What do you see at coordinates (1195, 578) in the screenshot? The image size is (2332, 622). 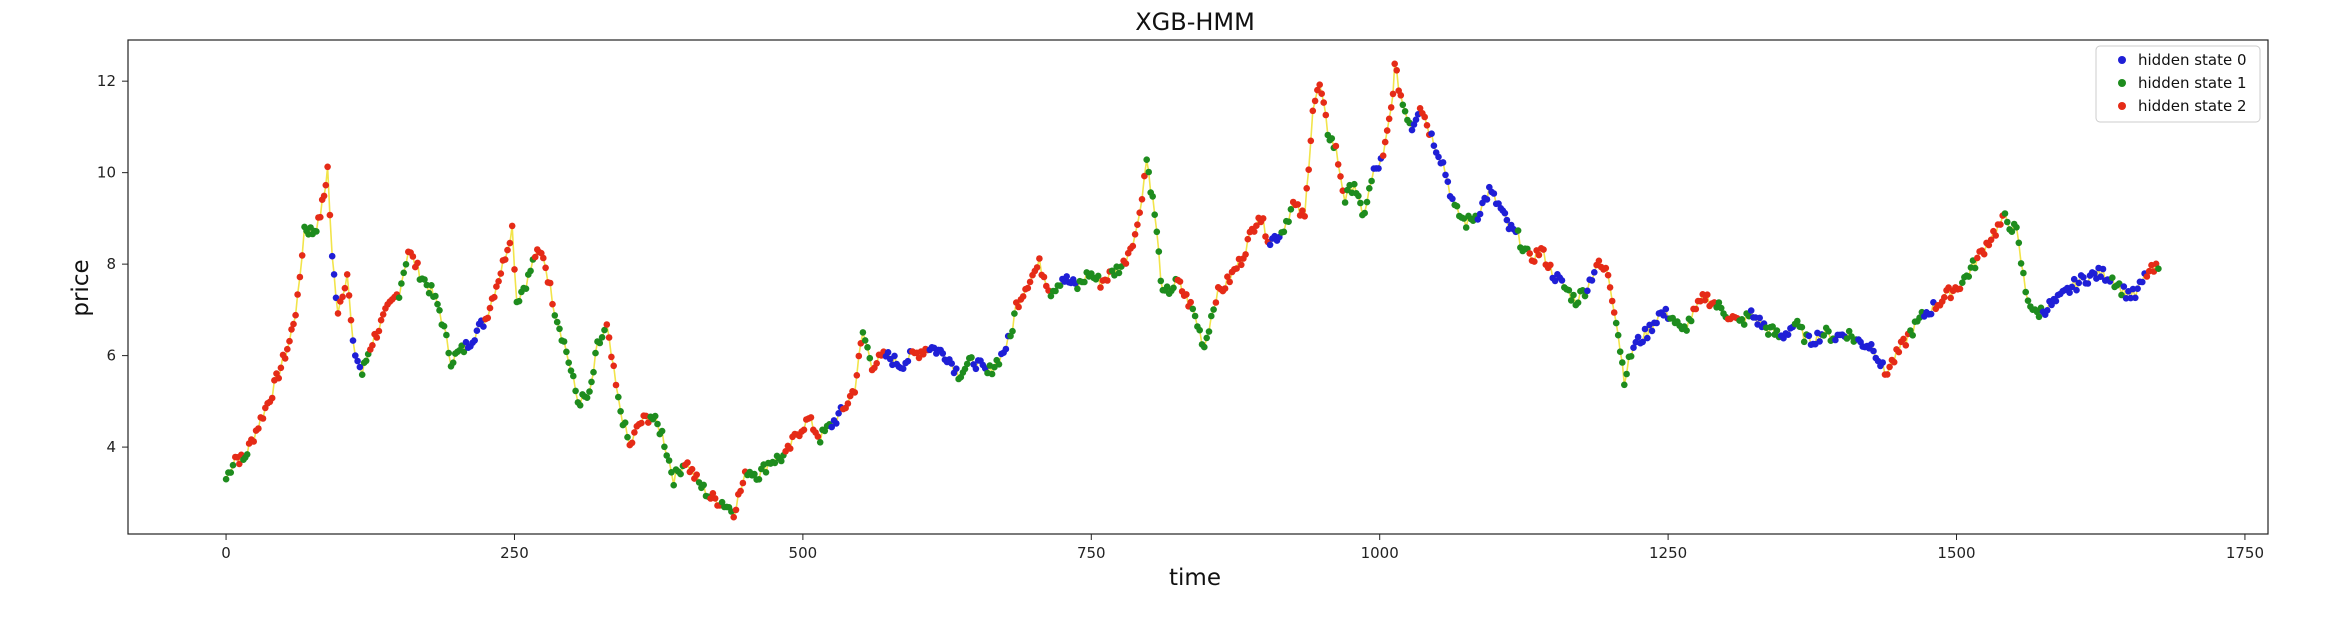 I see `x-axis-label: time` at bounding box center [1195, 578].